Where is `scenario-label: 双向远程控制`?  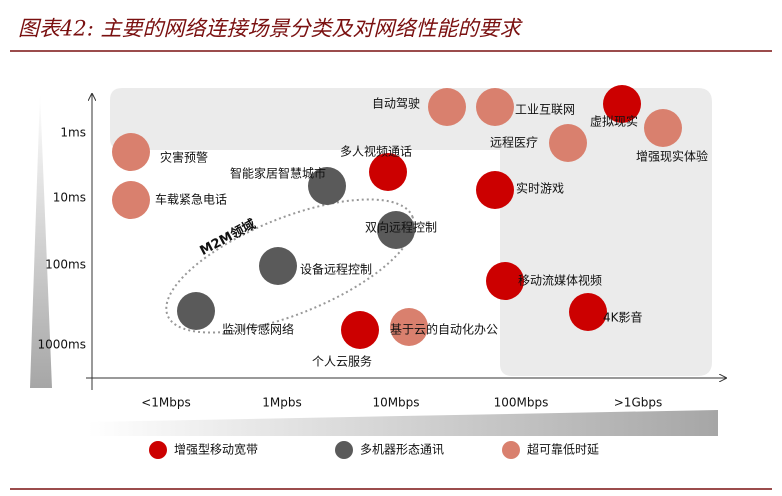
scenario-label: 双向远程控制 is located at coordinates (401, 227).